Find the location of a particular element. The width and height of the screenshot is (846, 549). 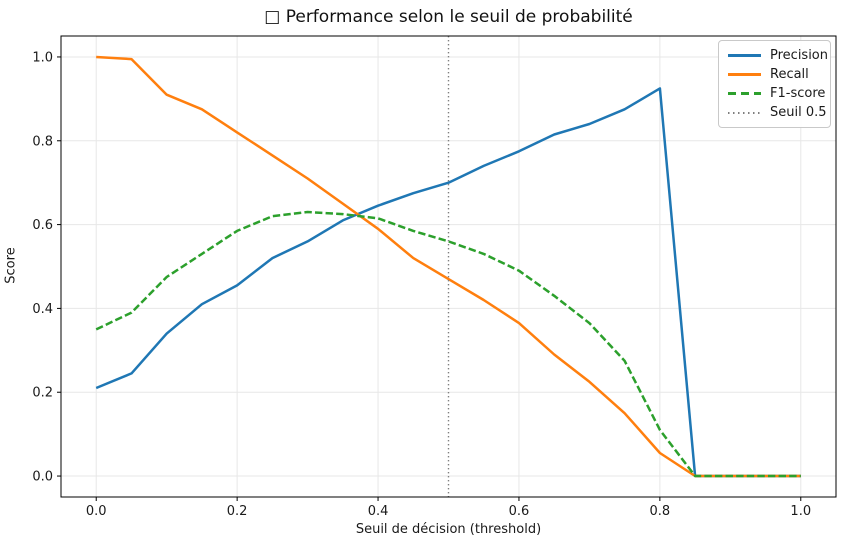

y-axis-label: Score is located at coordinates (11, 265).